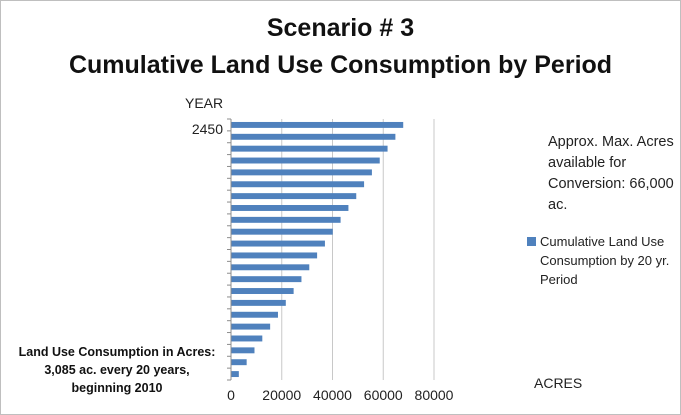  I want to click on x-tick-label: 80000, so click(434, 395).